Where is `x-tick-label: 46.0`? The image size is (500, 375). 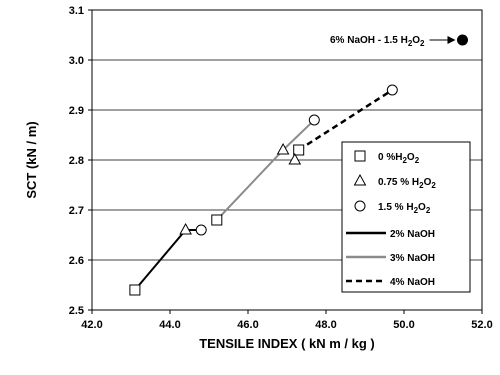
x-tick-label: 46.0 is located at coordinates (247, 325).